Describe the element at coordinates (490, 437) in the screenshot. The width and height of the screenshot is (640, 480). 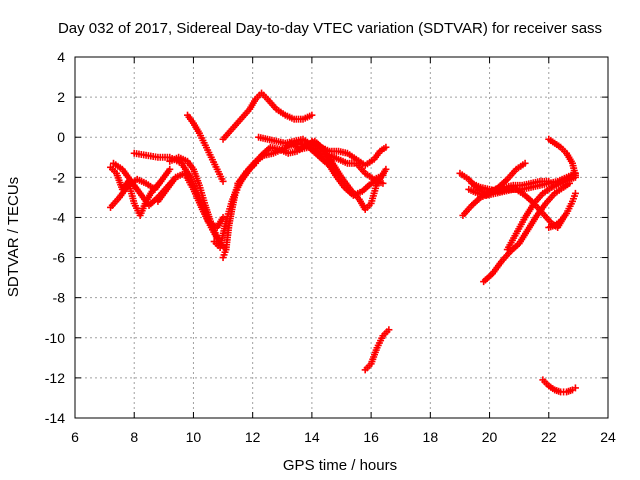
I see `x-tick-label: 20` at that location.